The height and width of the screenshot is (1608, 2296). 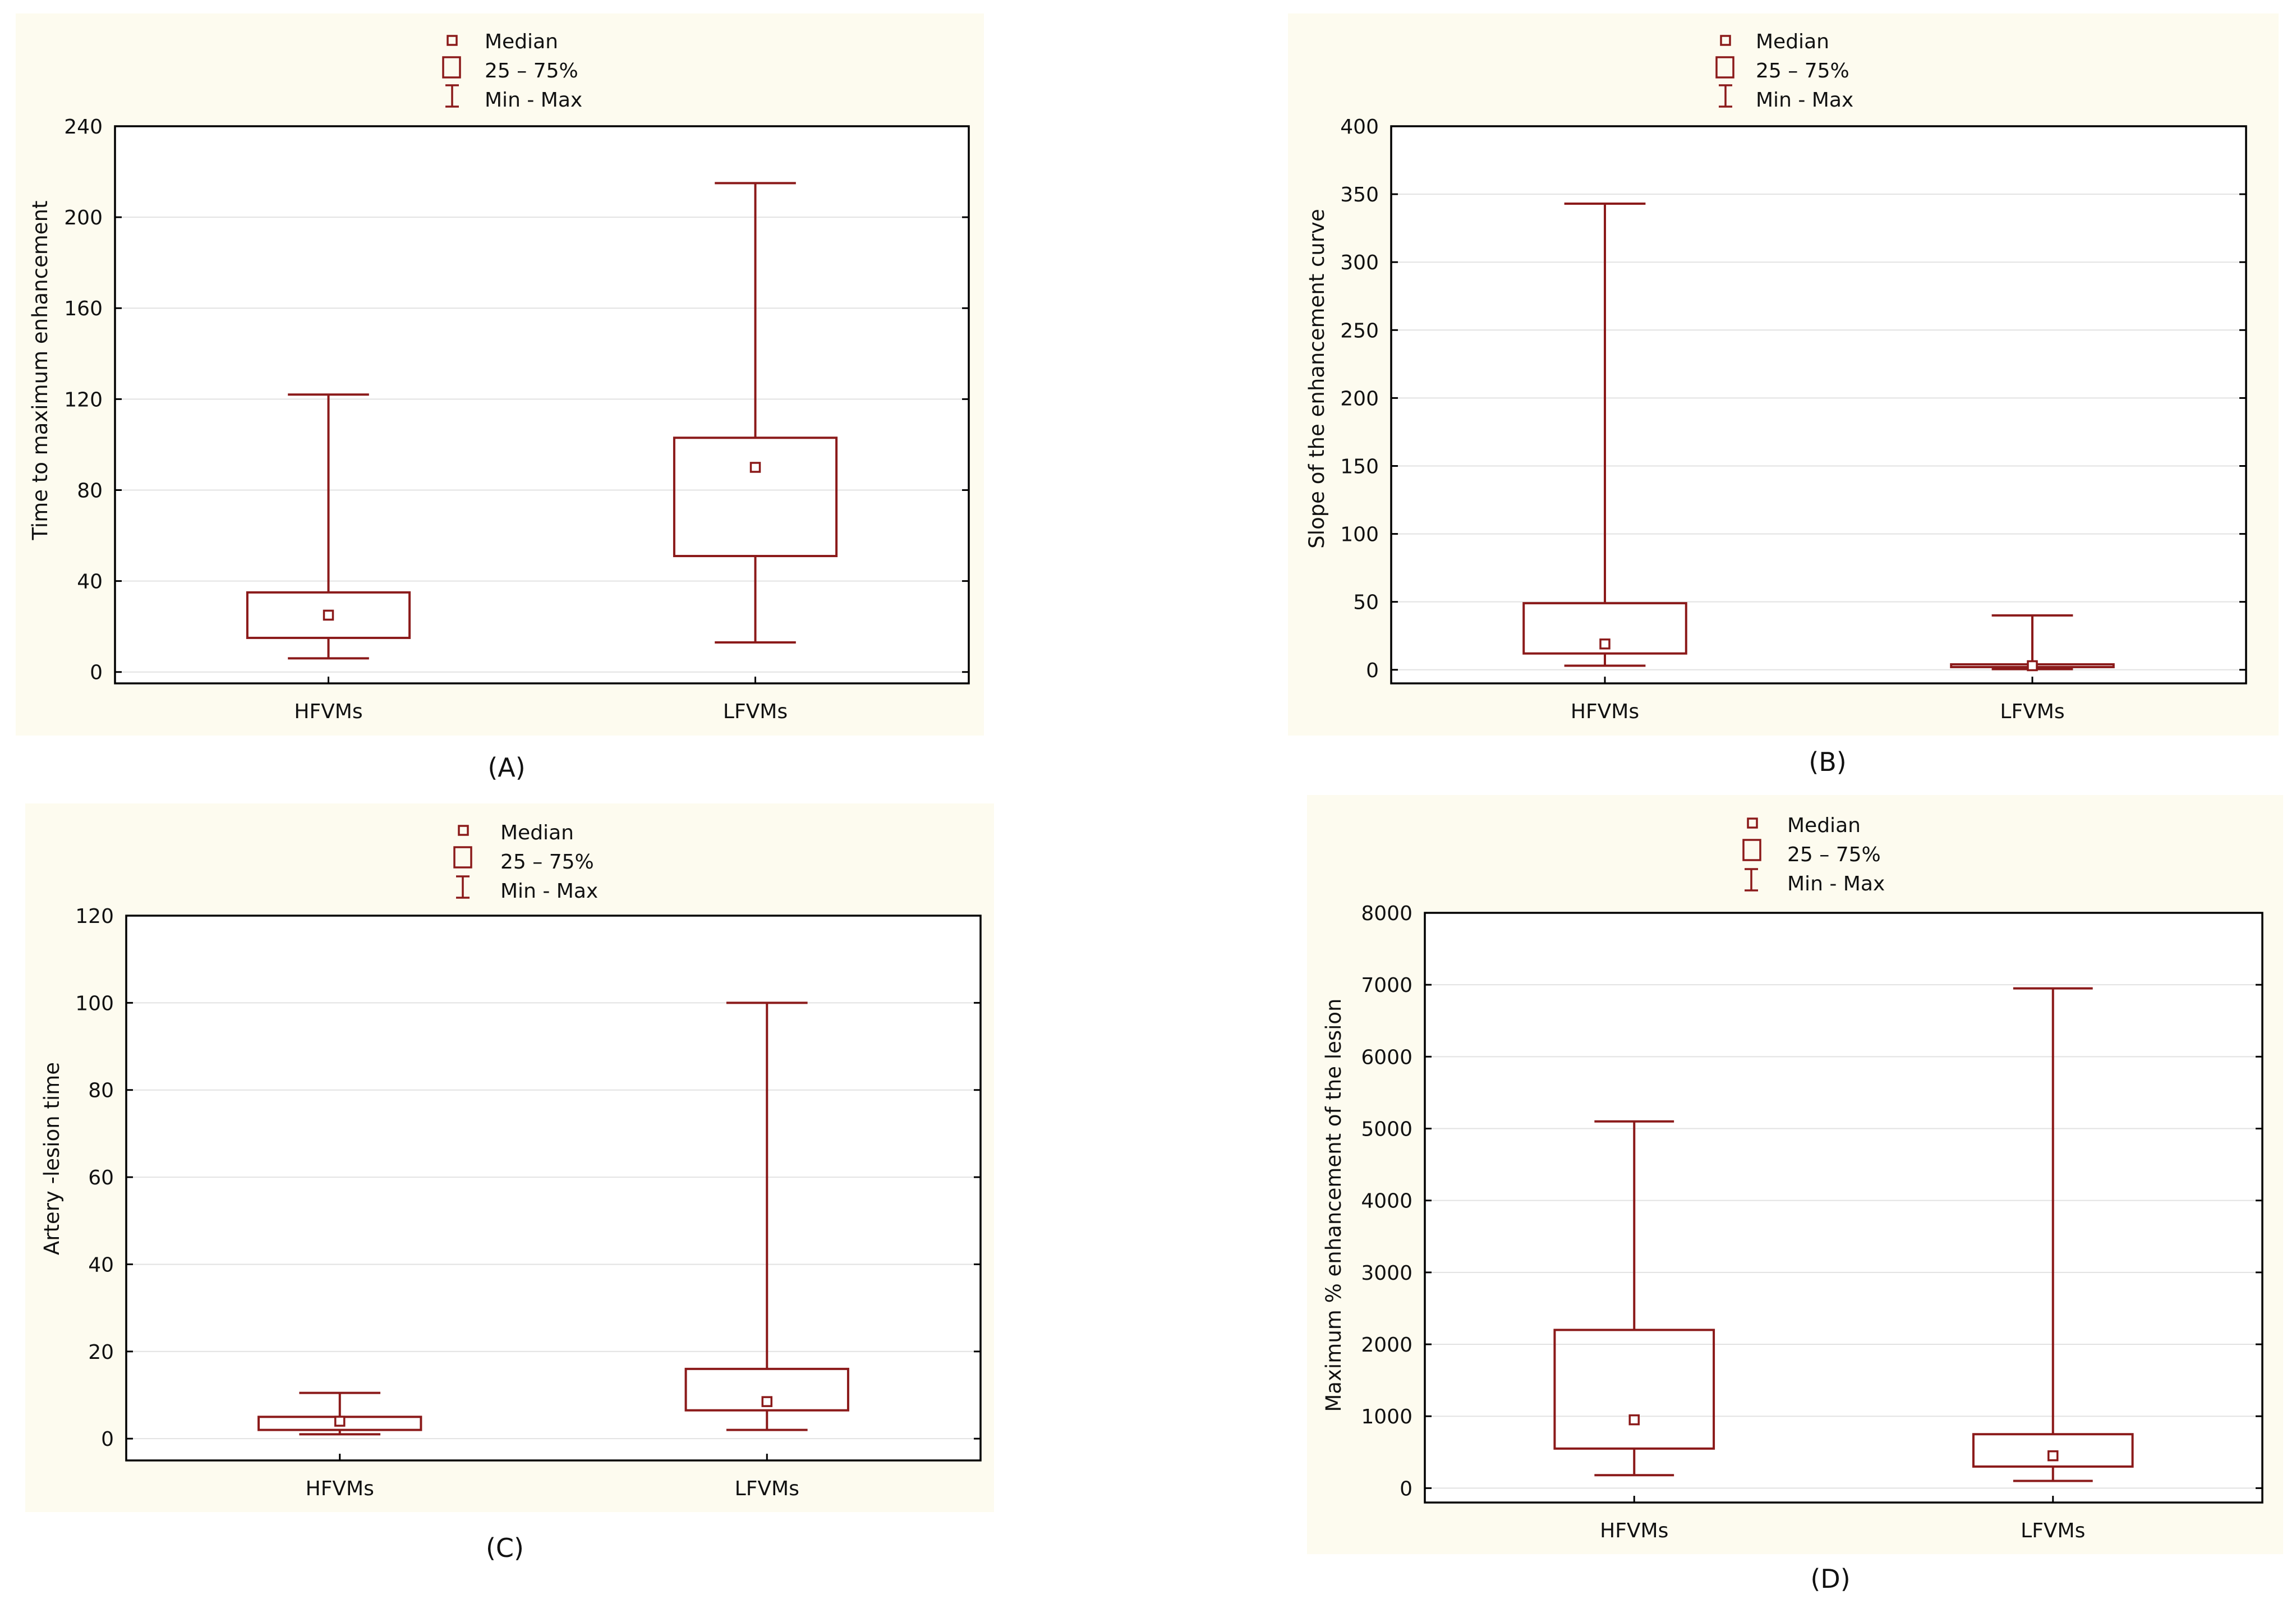 What do you see at coordinates (96, 672) in the screenshot?
I see `panel-a-ytick-label: 0` at bounding box center [96, 672].